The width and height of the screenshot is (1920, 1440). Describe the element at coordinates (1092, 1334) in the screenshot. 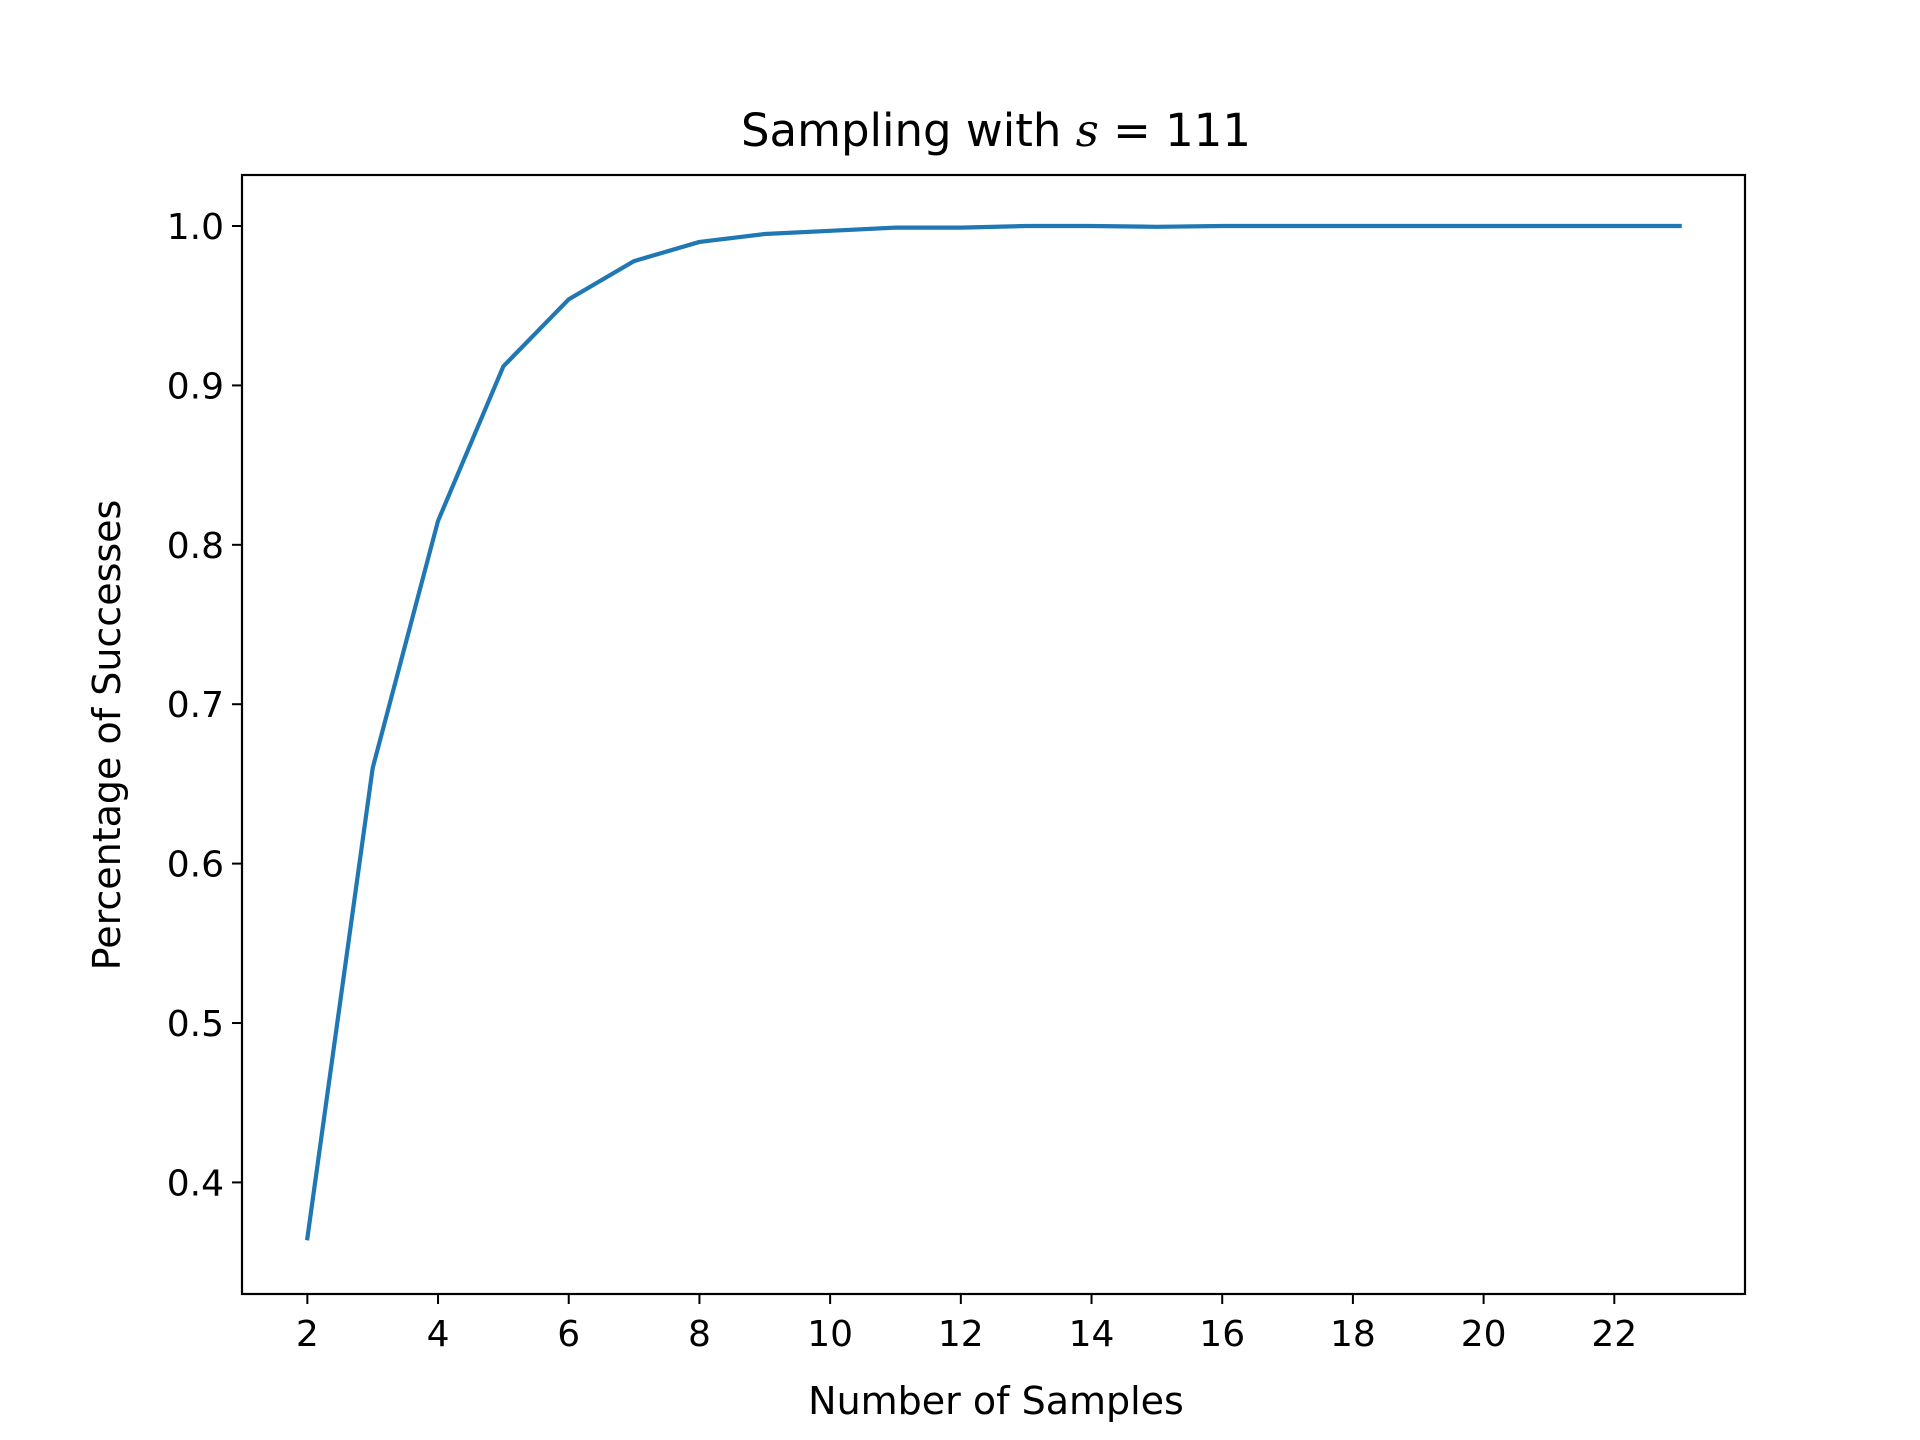

I see `x-tick-label: 14` at that location.